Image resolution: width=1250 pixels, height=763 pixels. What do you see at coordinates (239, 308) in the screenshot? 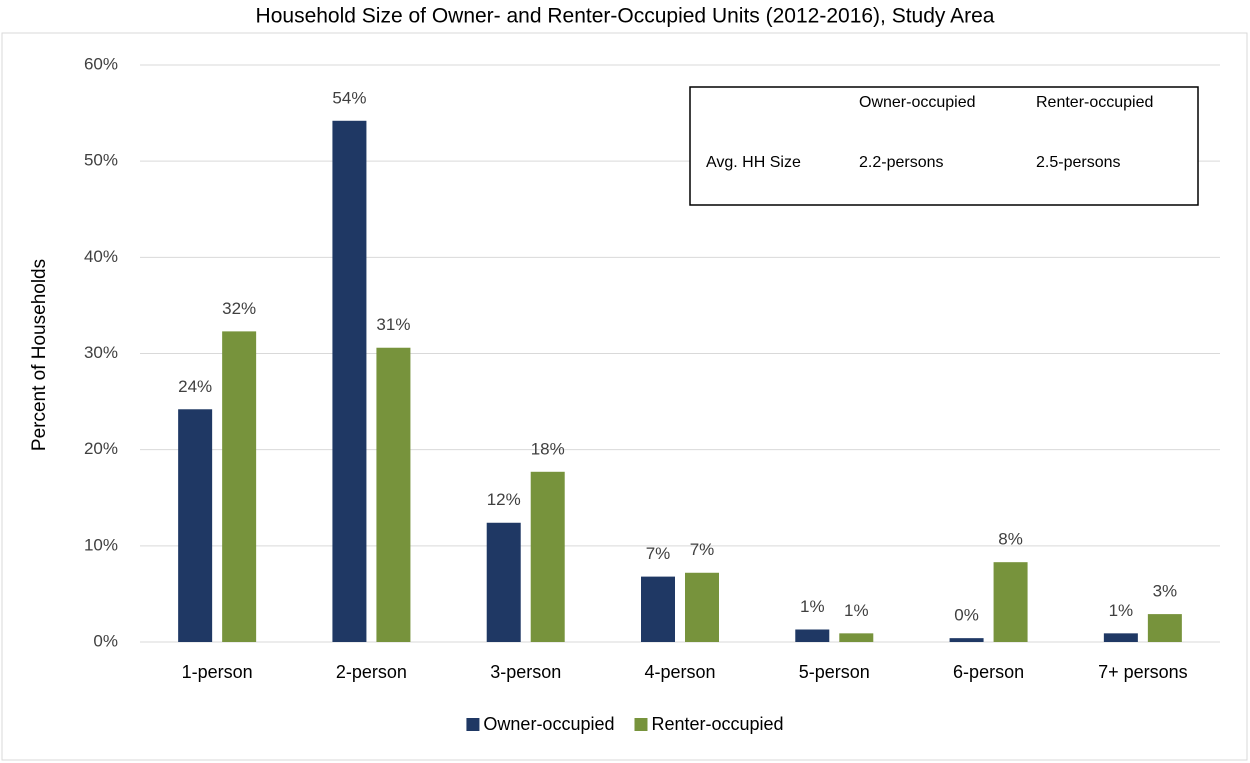
I see `value-label: 32%` at bounding box center [239, 308].